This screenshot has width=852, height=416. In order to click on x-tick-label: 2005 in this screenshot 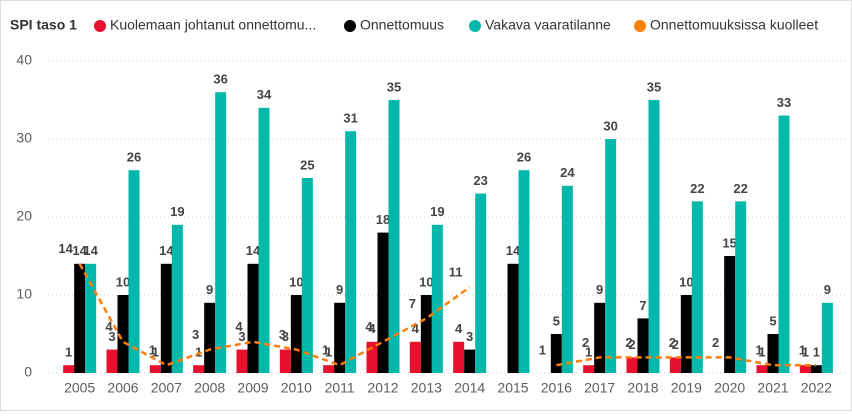, I will do `click(79, 388)`.